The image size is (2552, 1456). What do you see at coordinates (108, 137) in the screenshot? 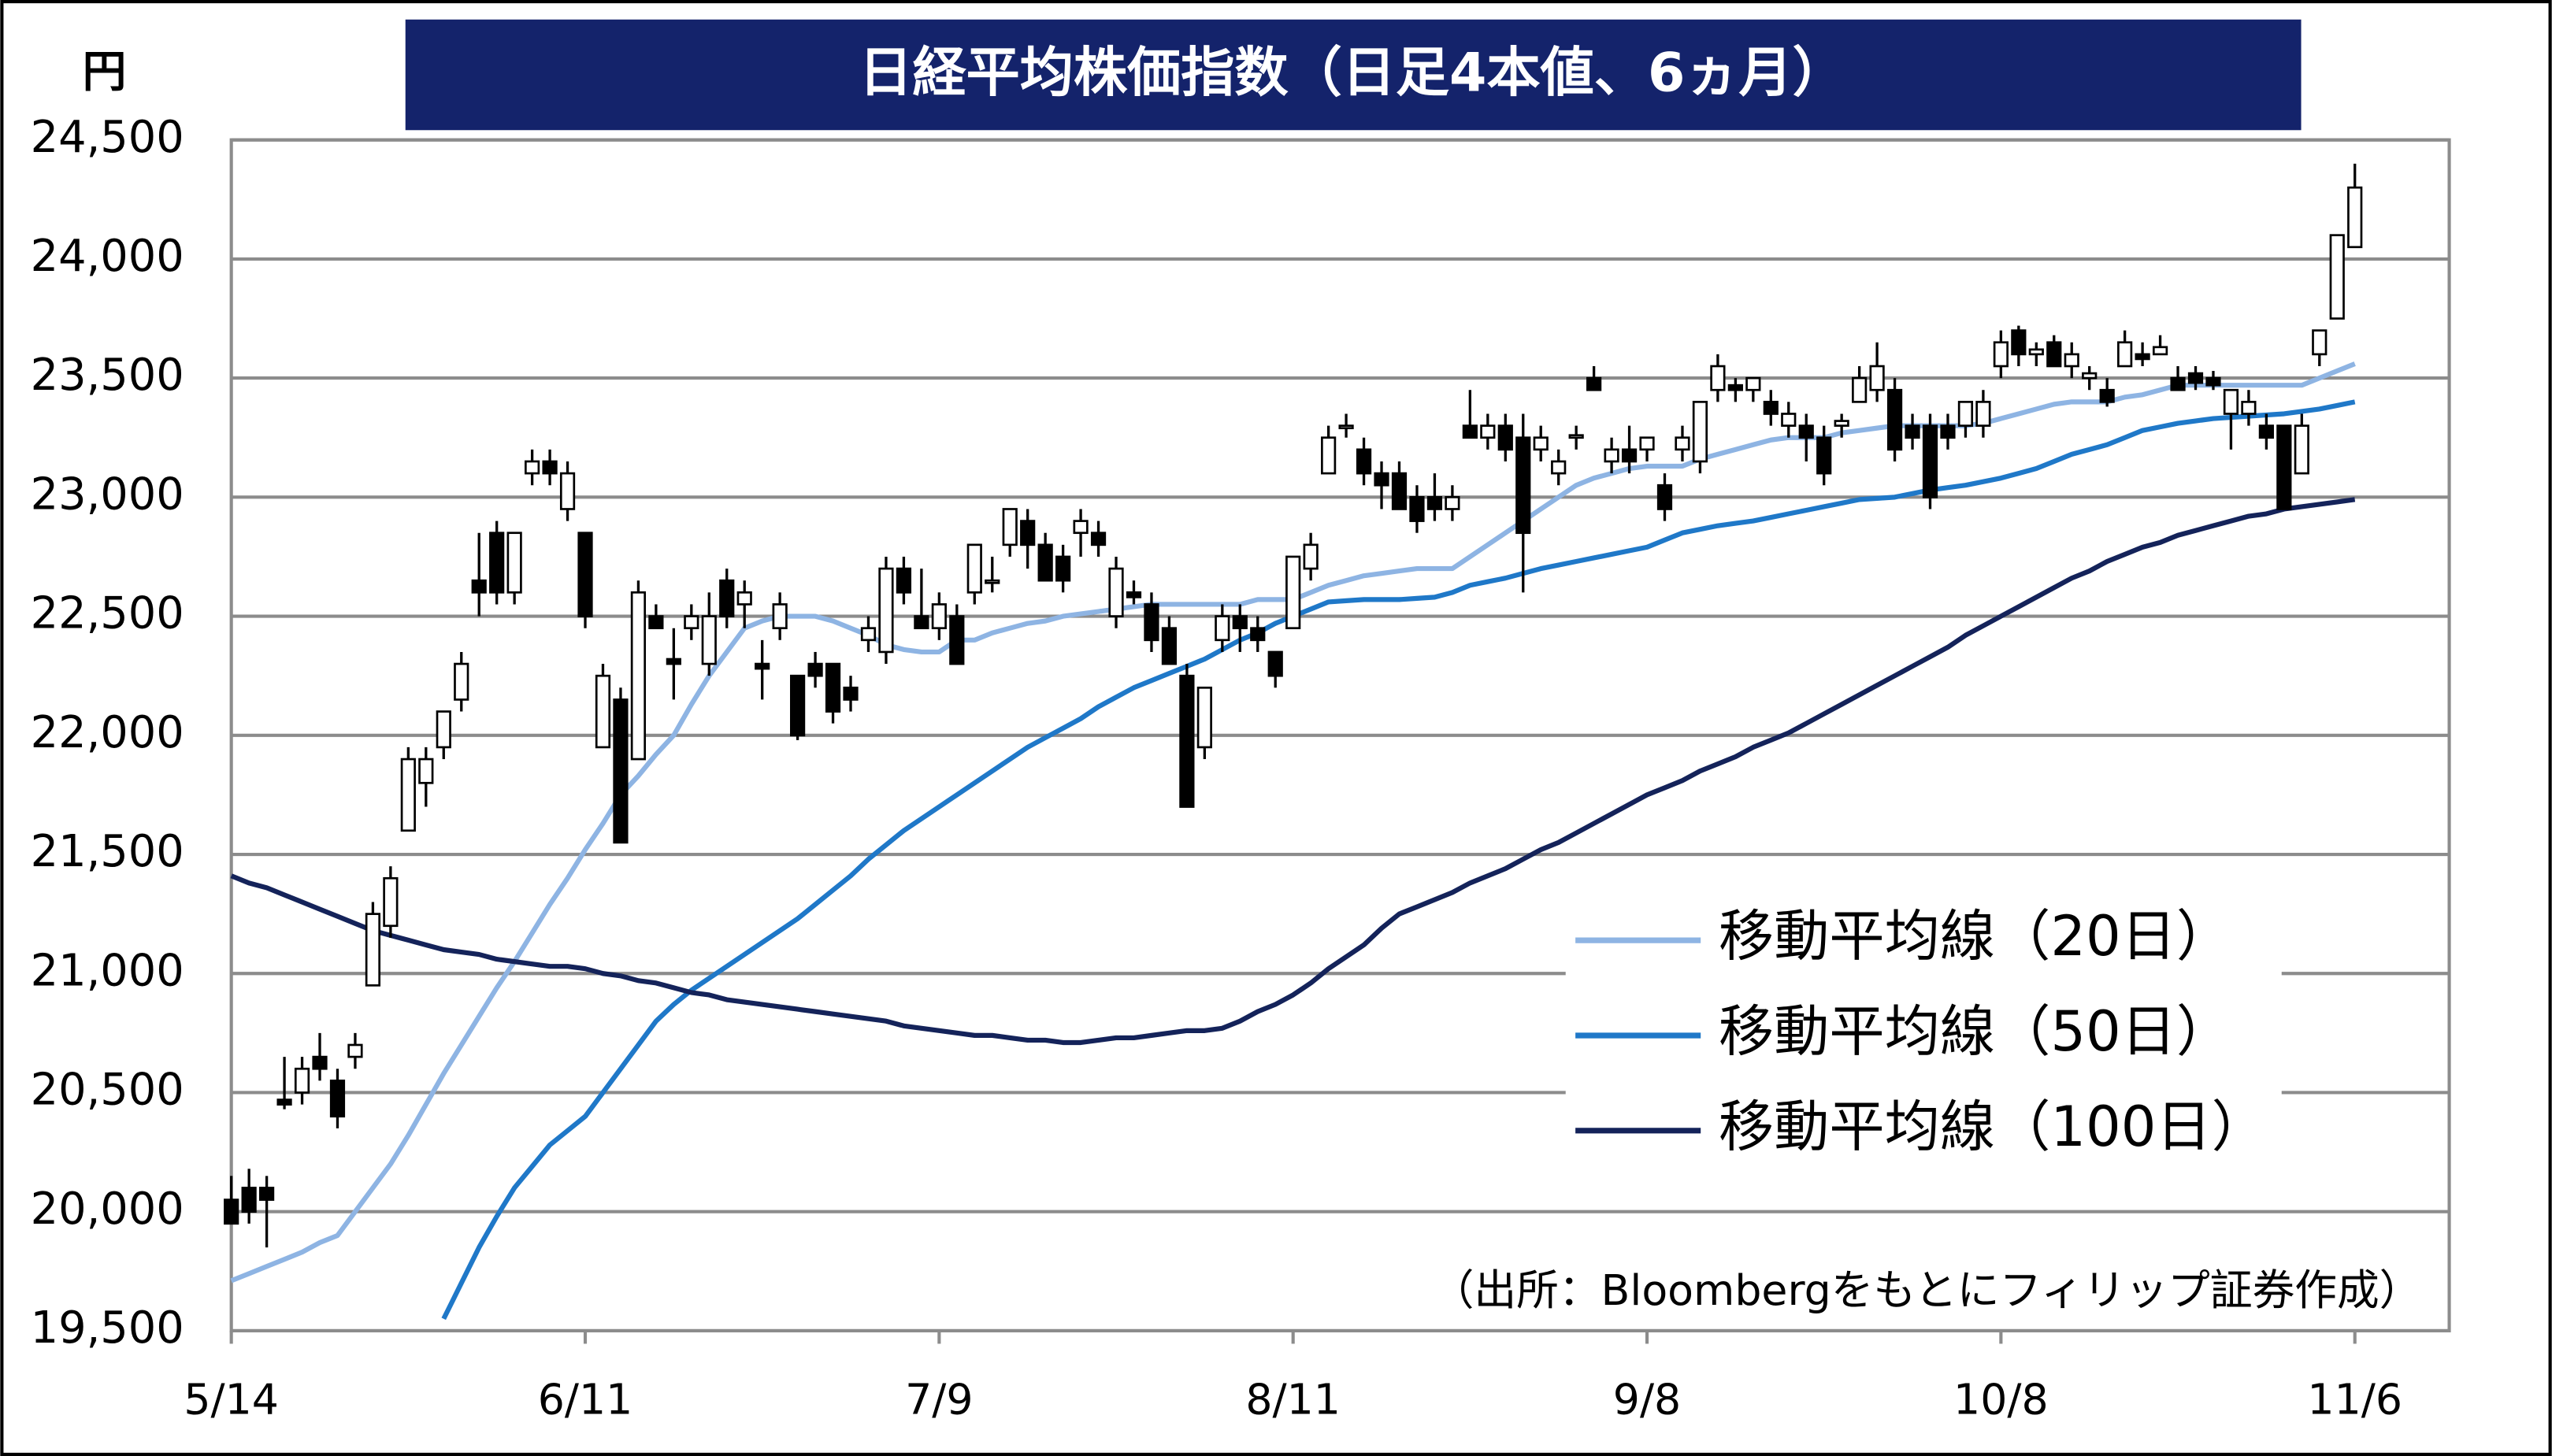
I see `y-tick-label: 24,500` at bounding box center [108, 137].